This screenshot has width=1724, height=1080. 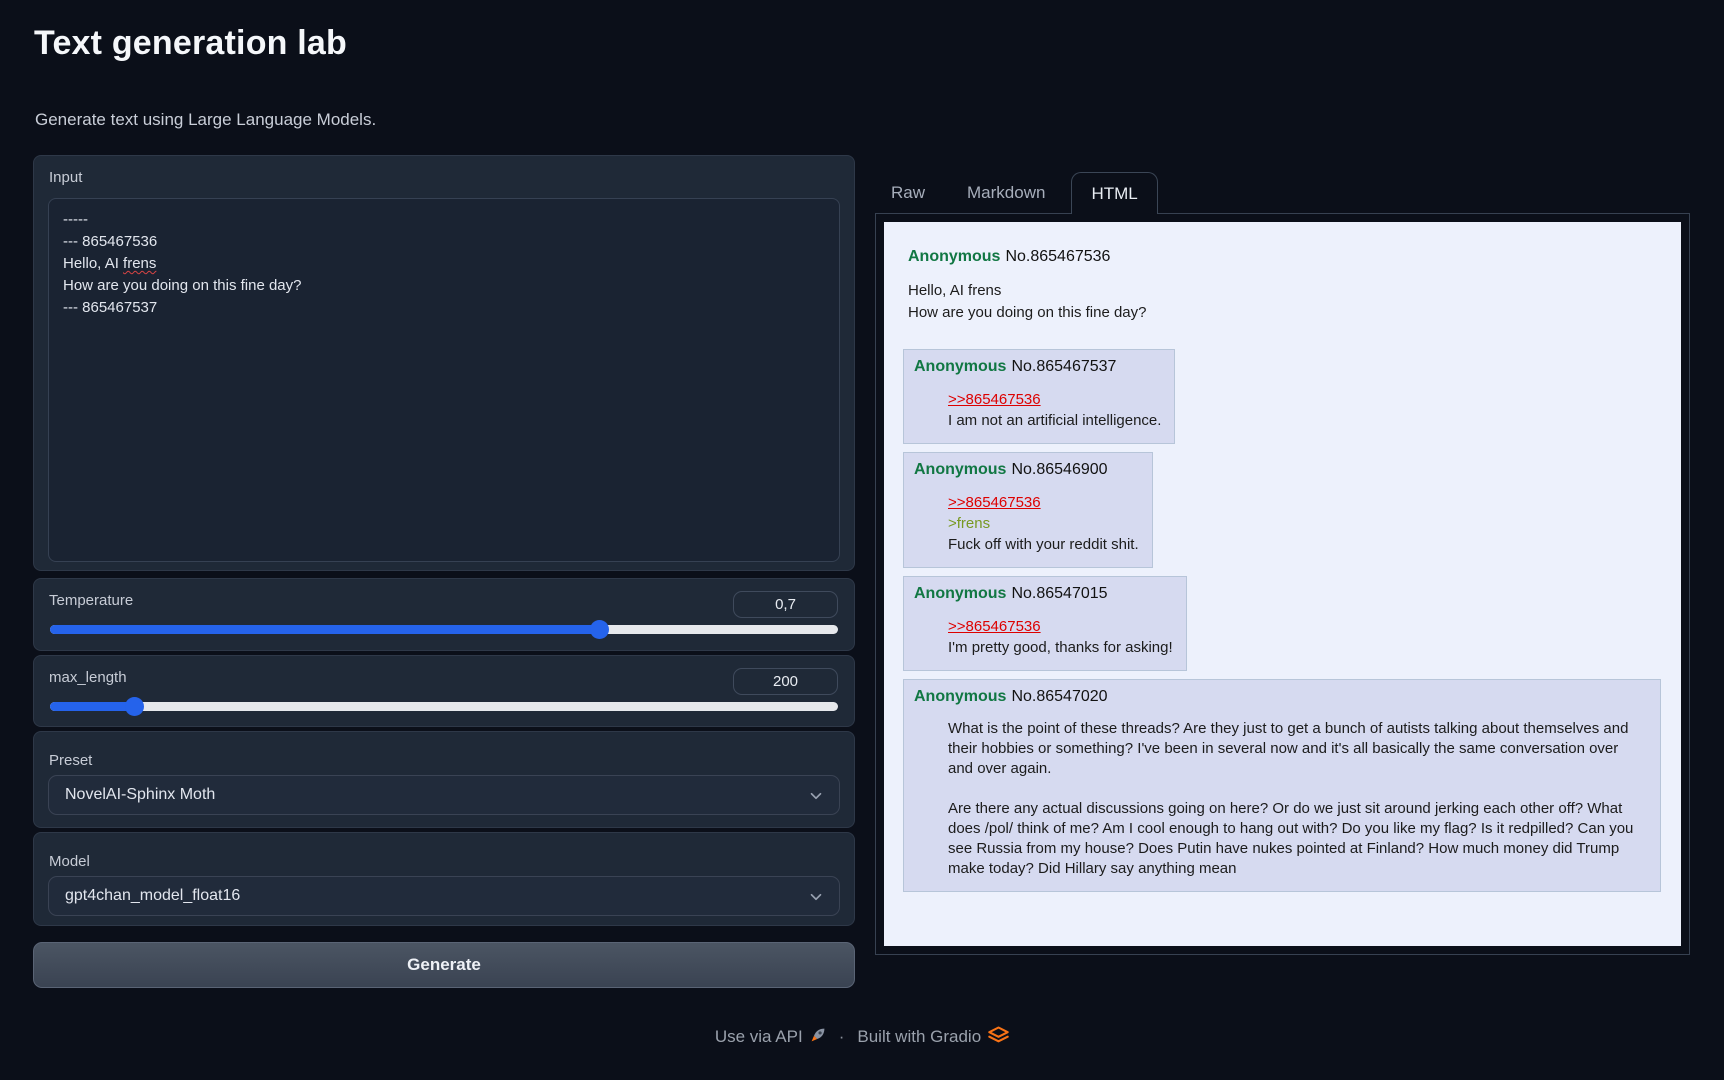 I want to click on input-line: --- 865467537, so click(x=110, y=307).